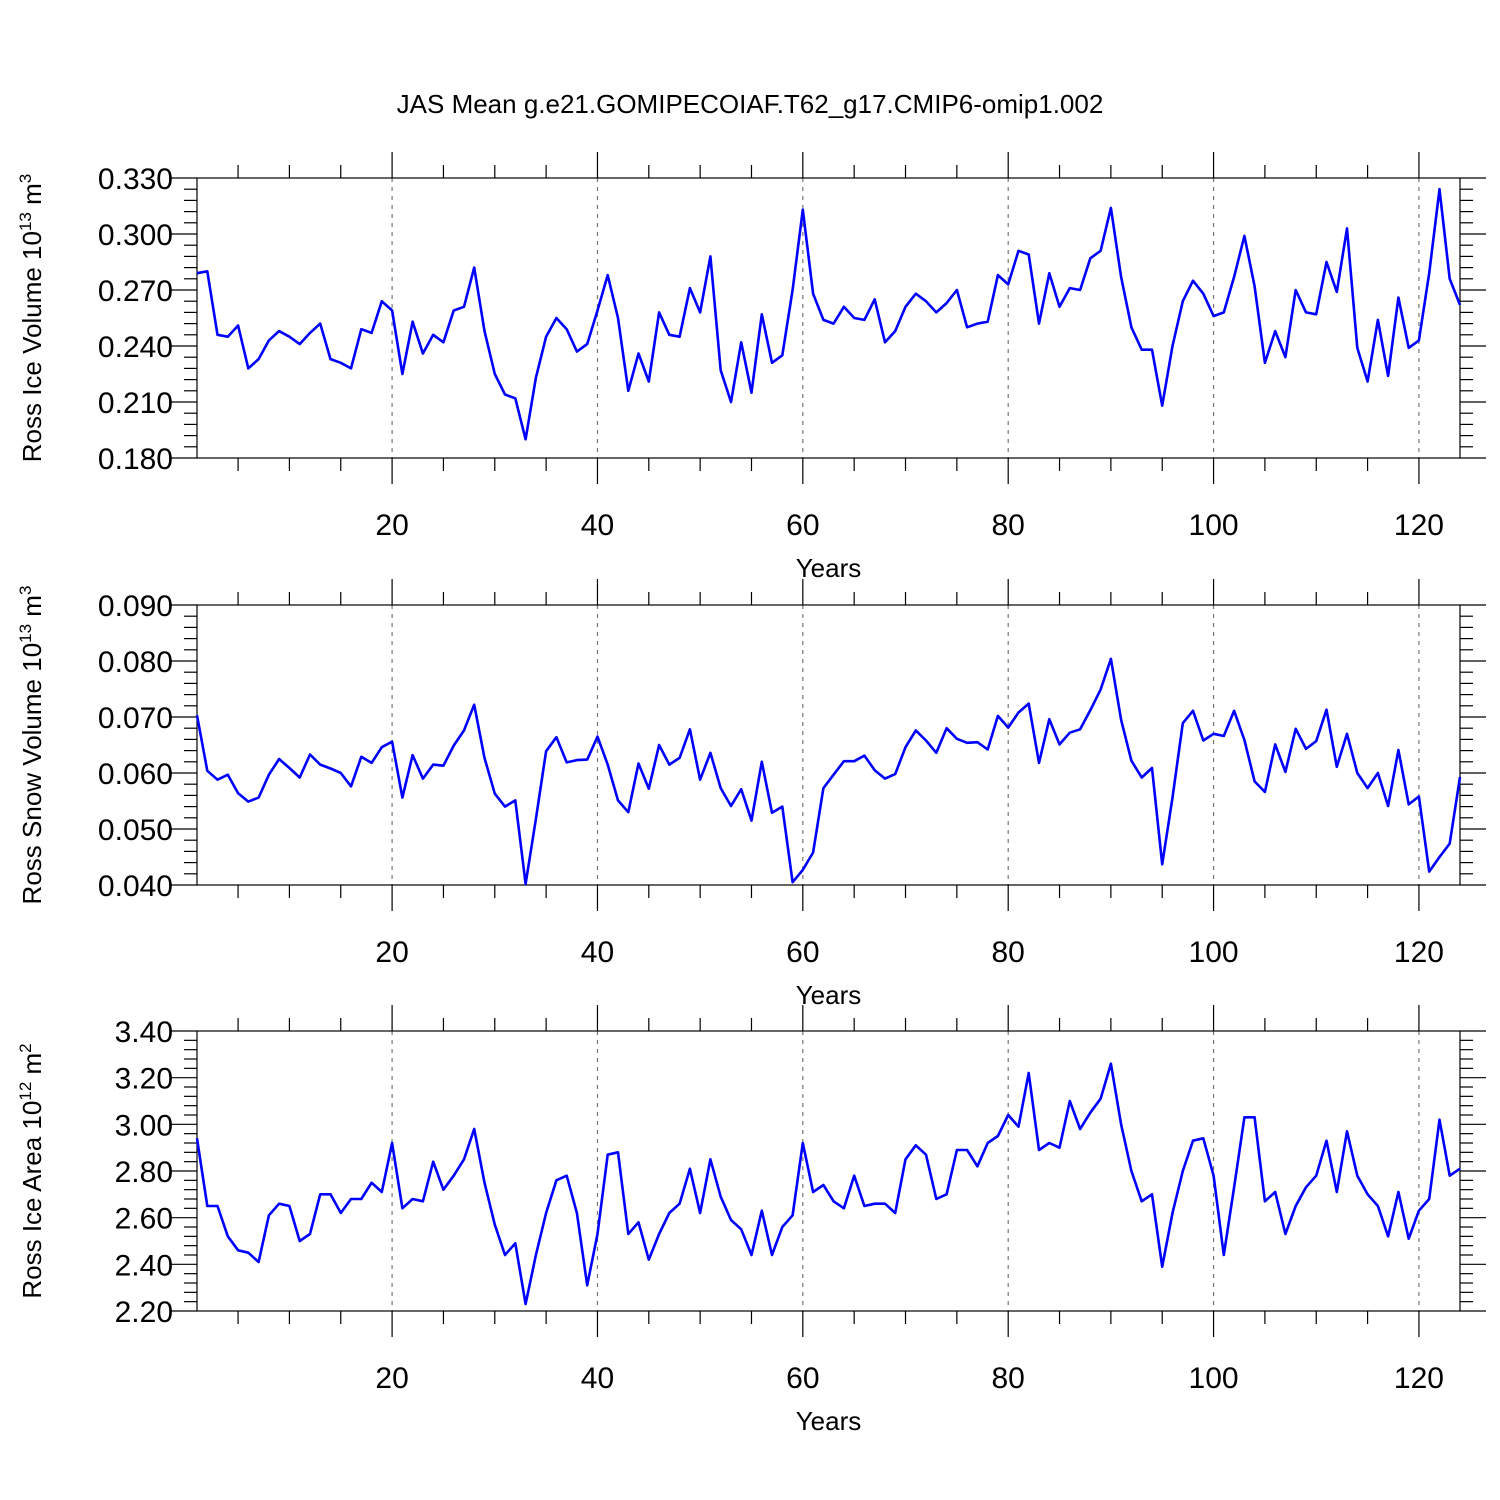 Image resolution: width=1500 pixels, height=1500 pixels. Describe the element at coordinates (135, 347) in the screenshot. I see `y-tick-label: 0.240` at that location.